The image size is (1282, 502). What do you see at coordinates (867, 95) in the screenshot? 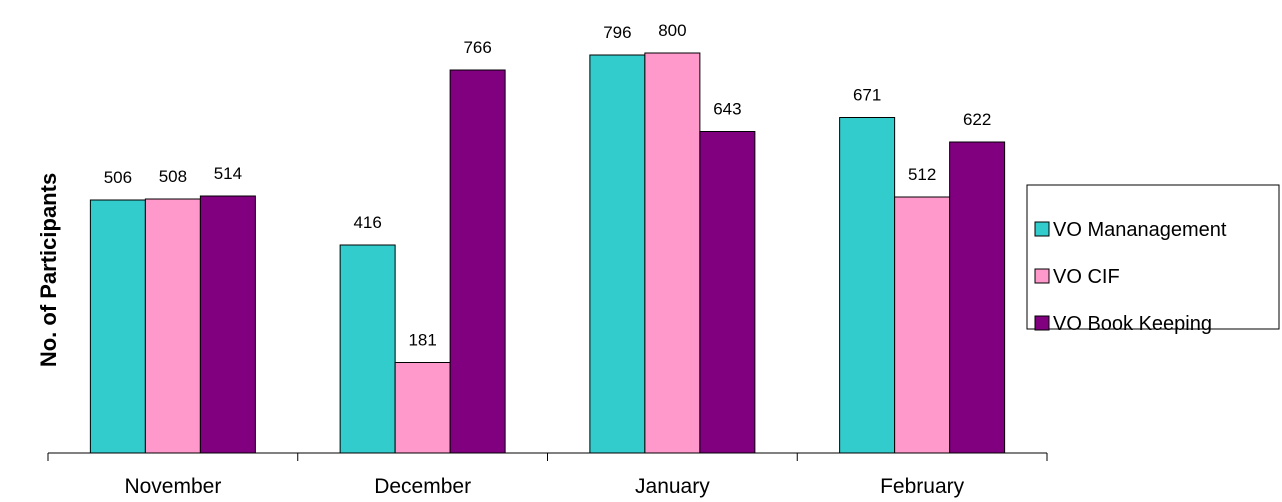
I see `data-label: 671` at bounding box center [867, 95].